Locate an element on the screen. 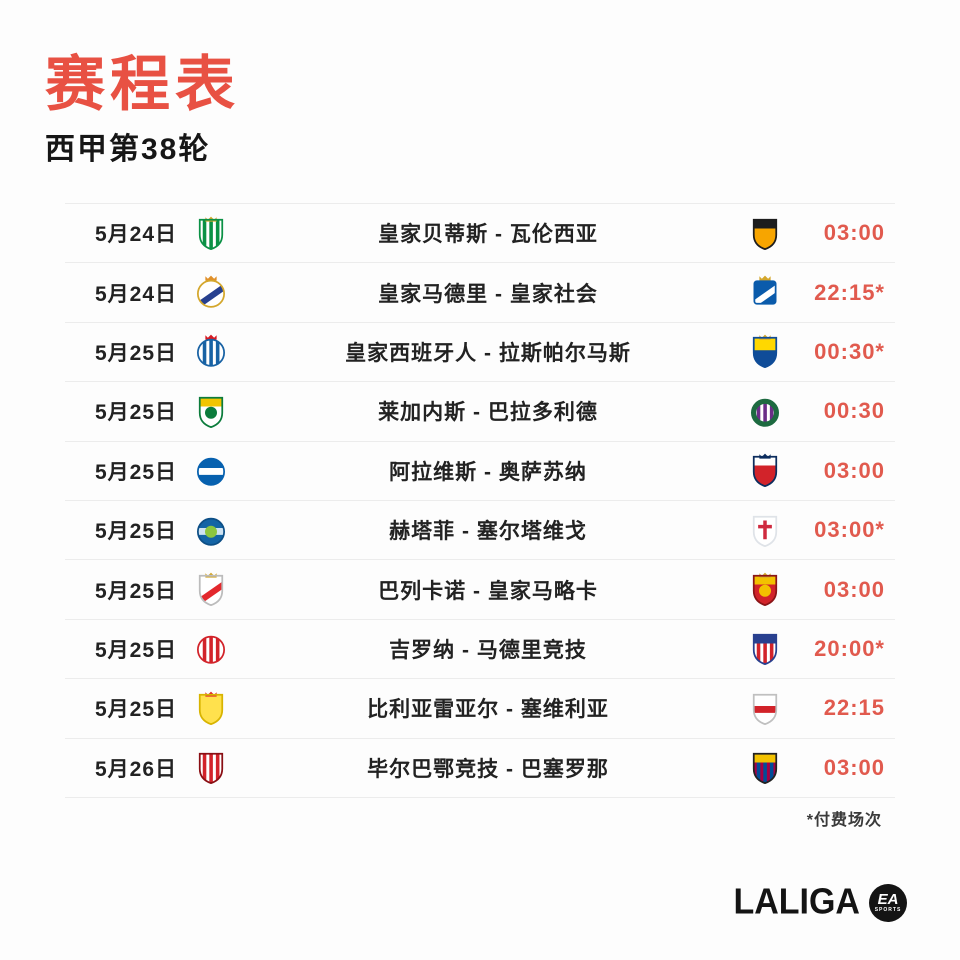  match-row: 5月25日 赫塔菲 - 塞尔塔维戈 03:00* is located at coordinates (480, 529).